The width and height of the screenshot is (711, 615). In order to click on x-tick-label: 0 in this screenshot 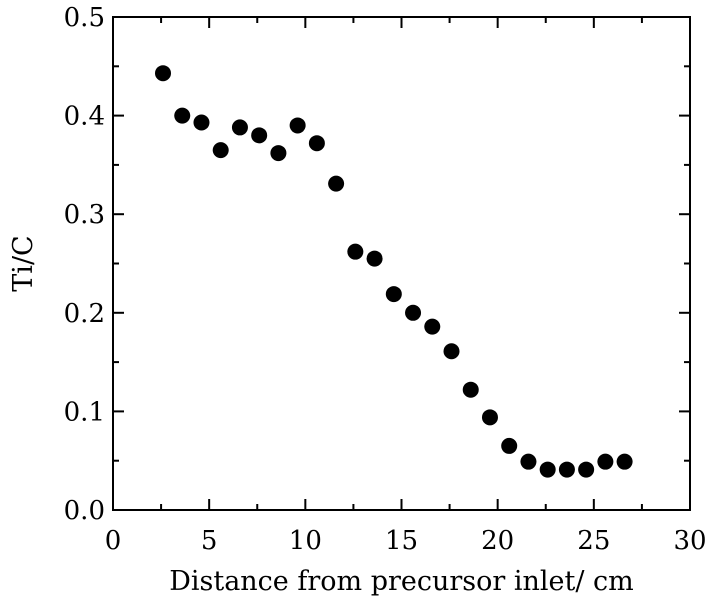, I will do `click(113, 541)`.